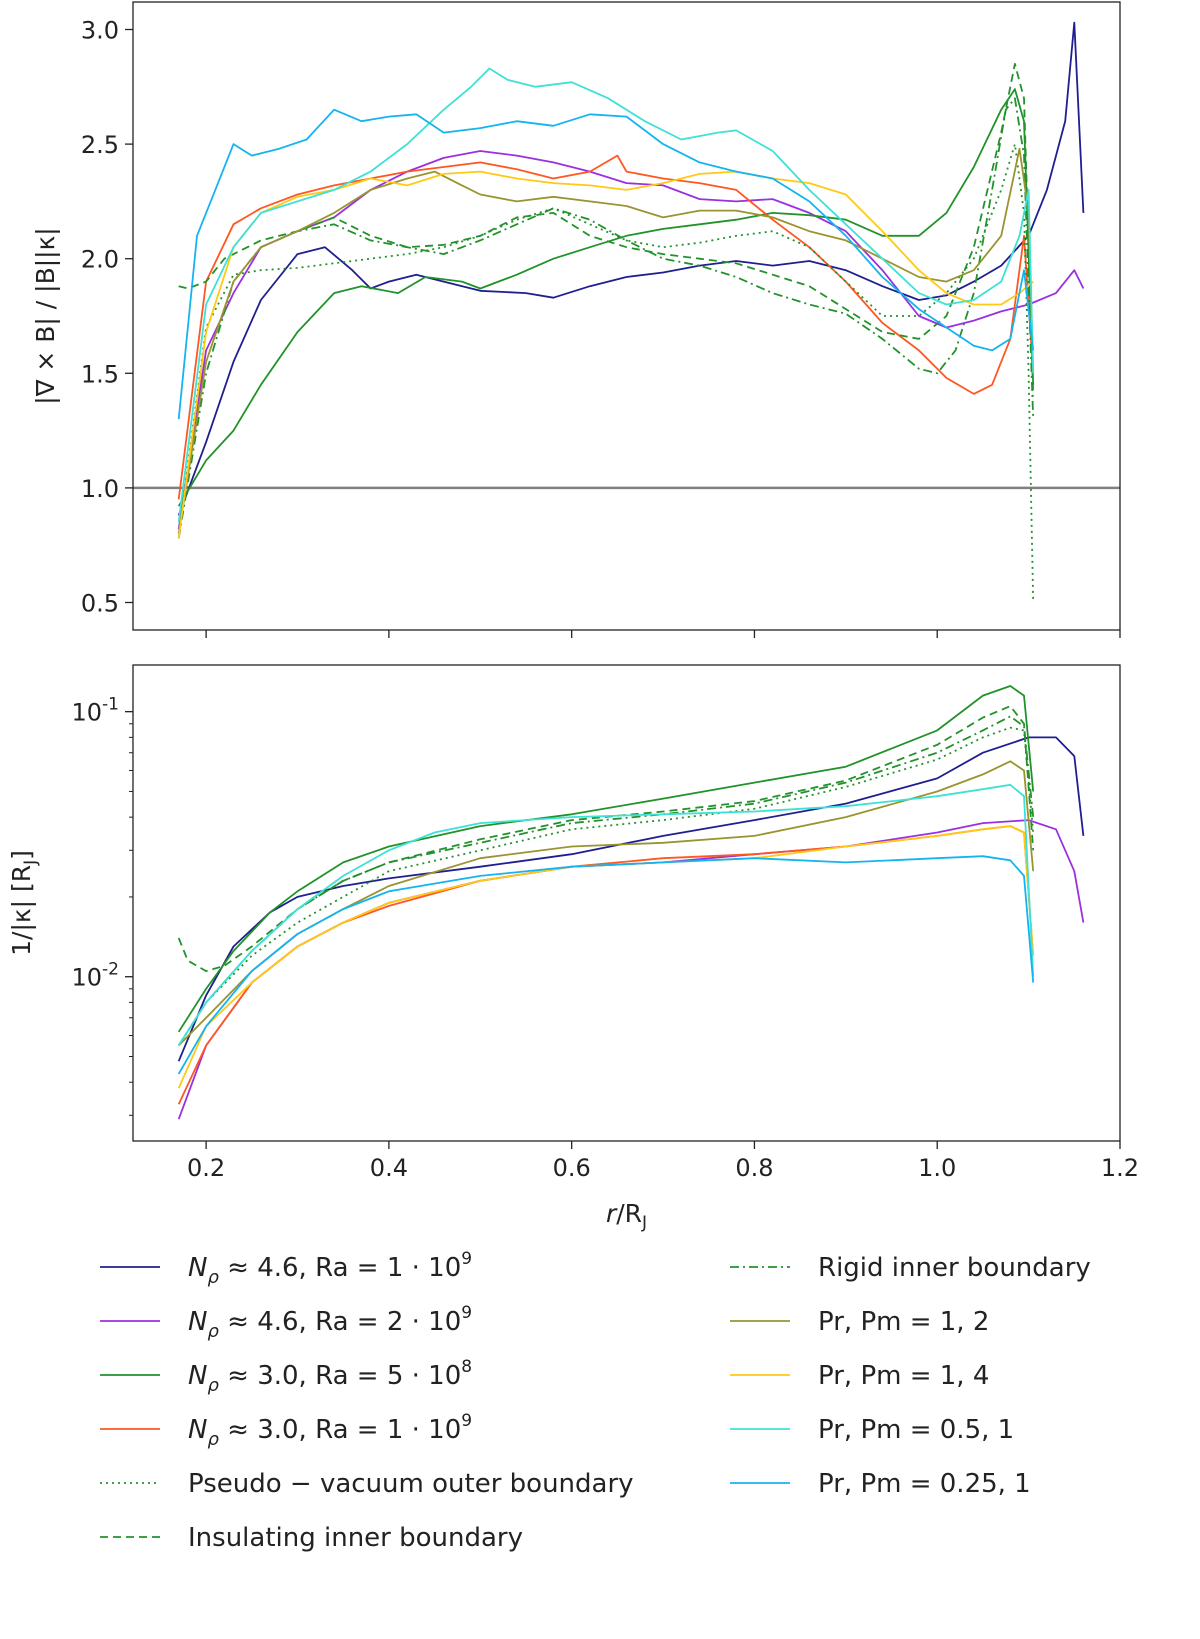  I want to click on top-ytick-label: 2.5, so click(100, 145).